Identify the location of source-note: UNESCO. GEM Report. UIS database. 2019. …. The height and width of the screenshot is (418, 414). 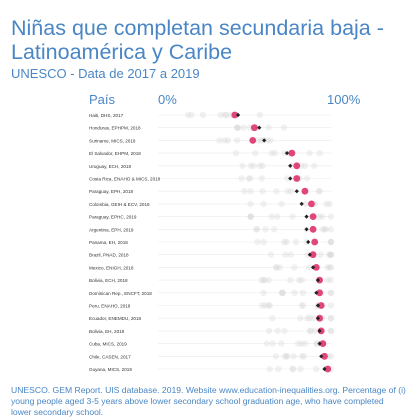
(208, 401).